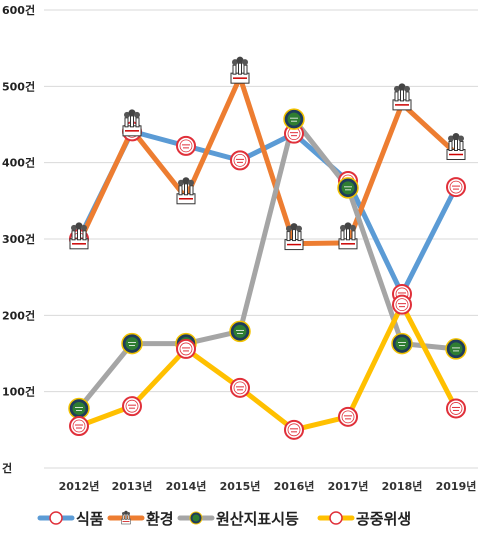 The width and height of the screenshot is (482, 533). Describe the element at coordinates (132, 486) in the screenshot. I see `x-tick-label: 2013년` at that location.